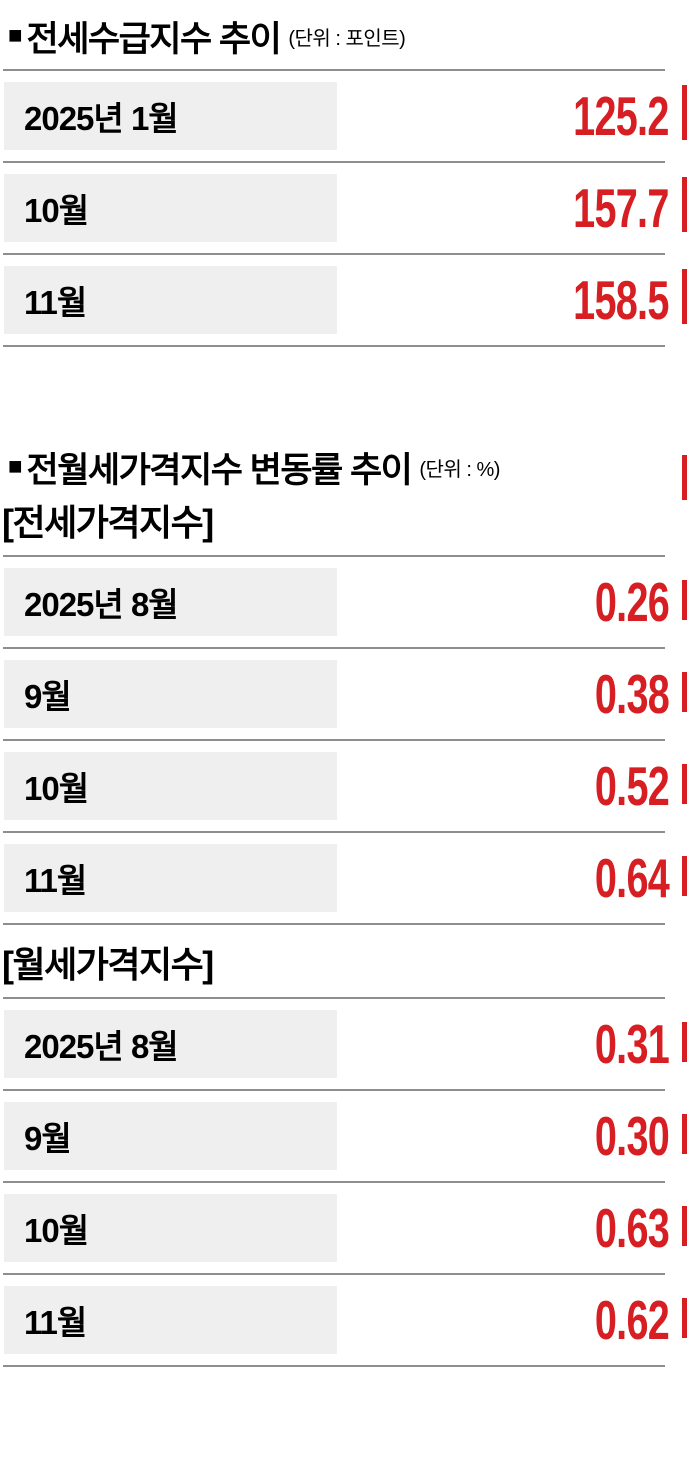 The width and height of the screenshot is (687, 1457). I want to click on row-label: 2025년 1월, so click(101, 118).